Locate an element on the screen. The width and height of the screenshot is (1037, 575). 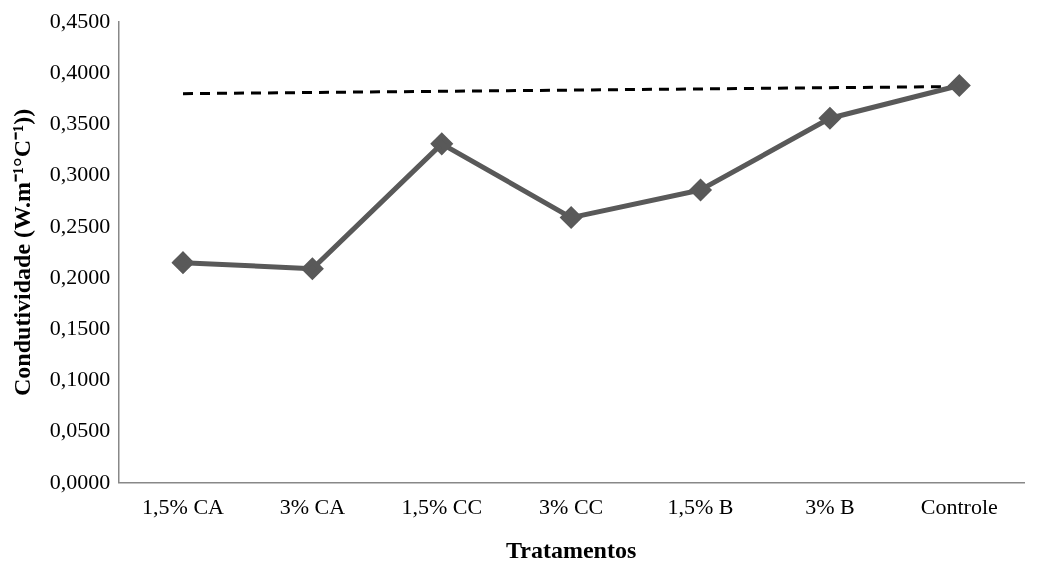
y-tick-label: 0,0500 is located at coordinates (80, 430).